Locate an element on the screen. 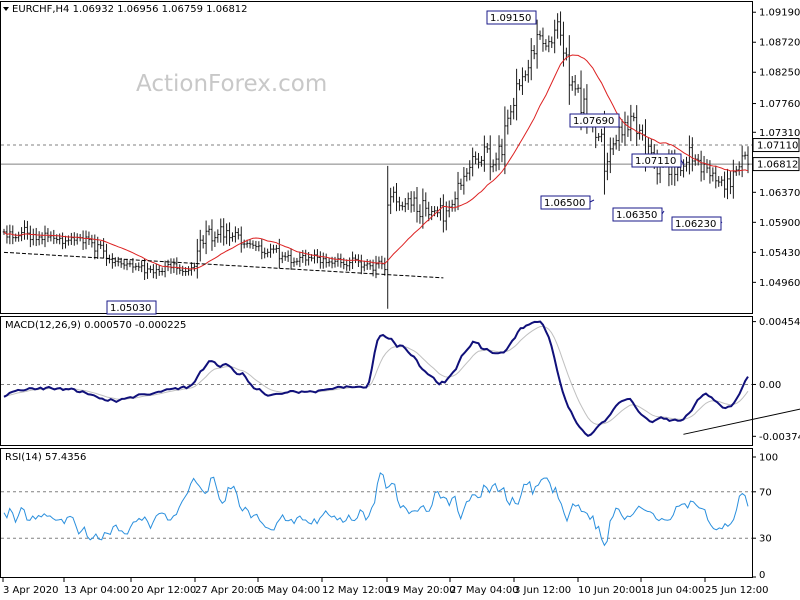  y-tick-label: 100 is located at coordinates (768, 458).